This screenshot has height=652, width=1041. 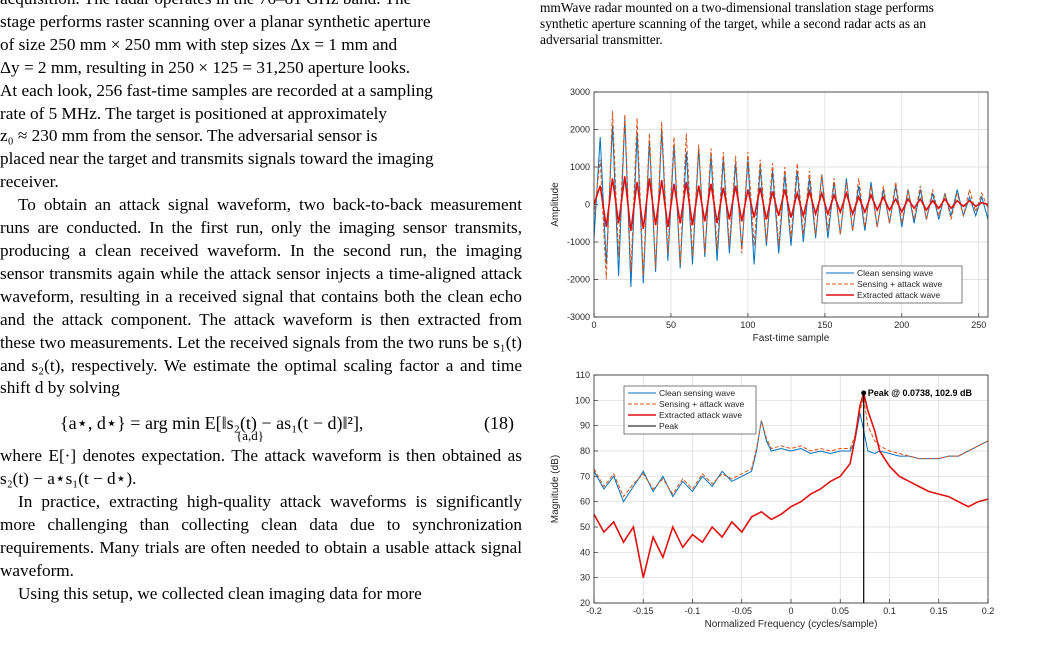 What do you see at coordinates (741, 611) in the screenshot?
I see `x-tick-label: -0.05` at bounding box center [741, 611].